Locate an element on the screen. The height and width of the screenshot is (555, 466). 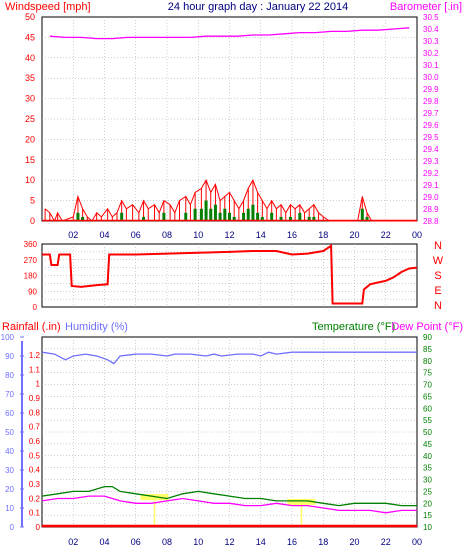
barometer-tick-label: 28.9 is located at coordinates (431, 209).